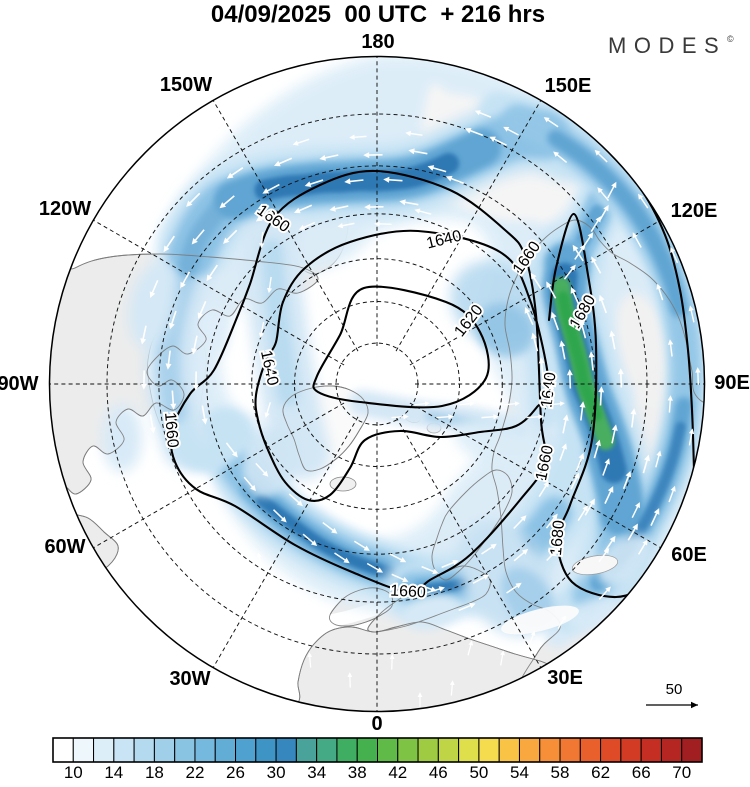 This screenshot has width=750, height=787. Describe the element at coordinates (376, 724) in the screenshot. I see `svg-text: 0` at that location.